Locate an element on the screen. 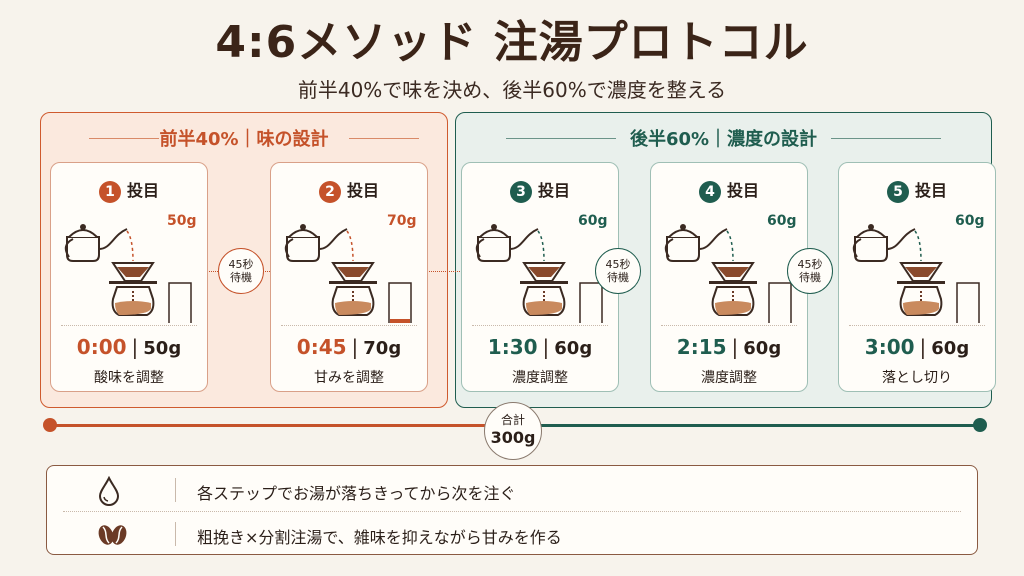 The height and width of the screenshot is (576, 1024). note-text: 各ステップでお湯が落ちきってから次を注ぐ is located at coordinates (356, 493).